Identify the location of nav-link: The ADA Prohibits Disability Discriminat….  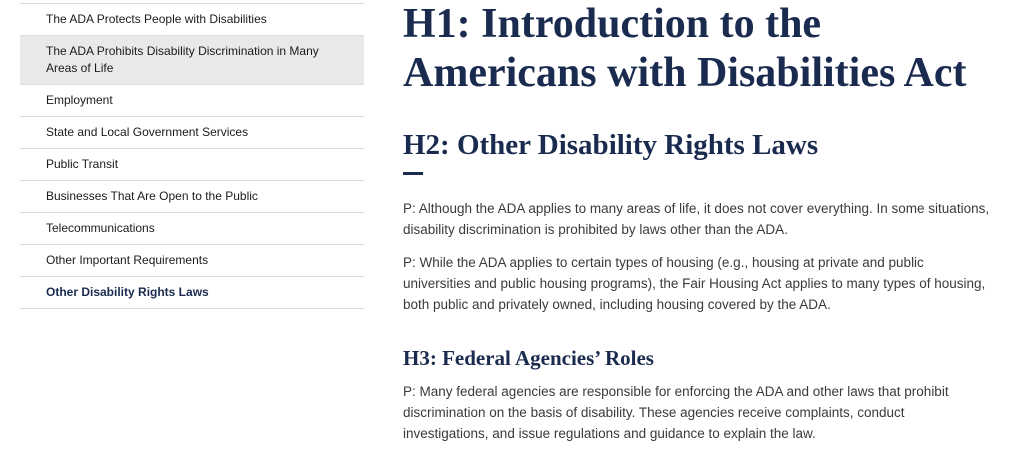
(192, 60).